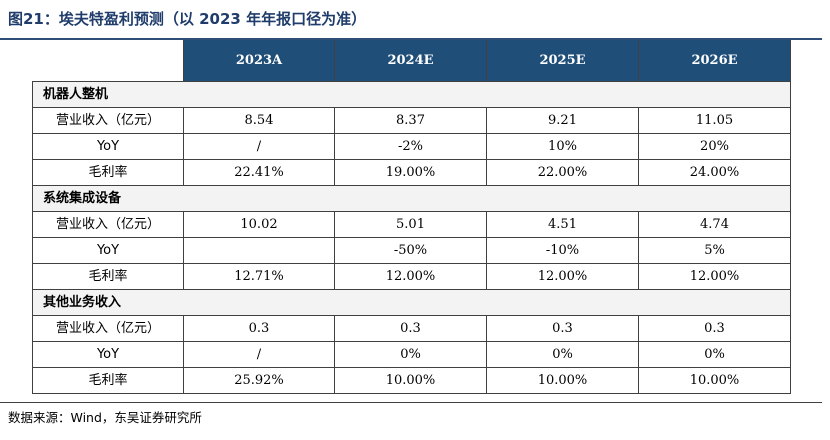 The width and height of the screenshot is (830, 440). I want to click on table-row: YoY -50% -10% 5%, so click(411, 250).